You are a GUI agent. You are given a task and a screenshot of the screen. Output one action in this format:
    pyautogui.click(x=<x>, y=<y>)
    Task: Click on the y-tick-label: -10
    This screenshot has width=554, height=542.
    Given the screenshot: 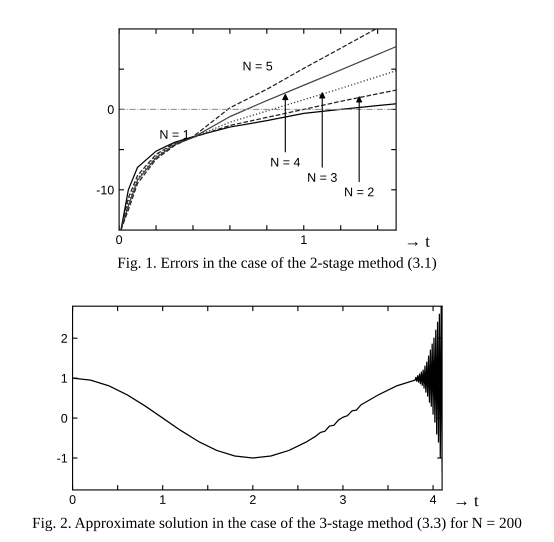 What is the action you would take?
    pyautogui.click(x=105, y=190)
    